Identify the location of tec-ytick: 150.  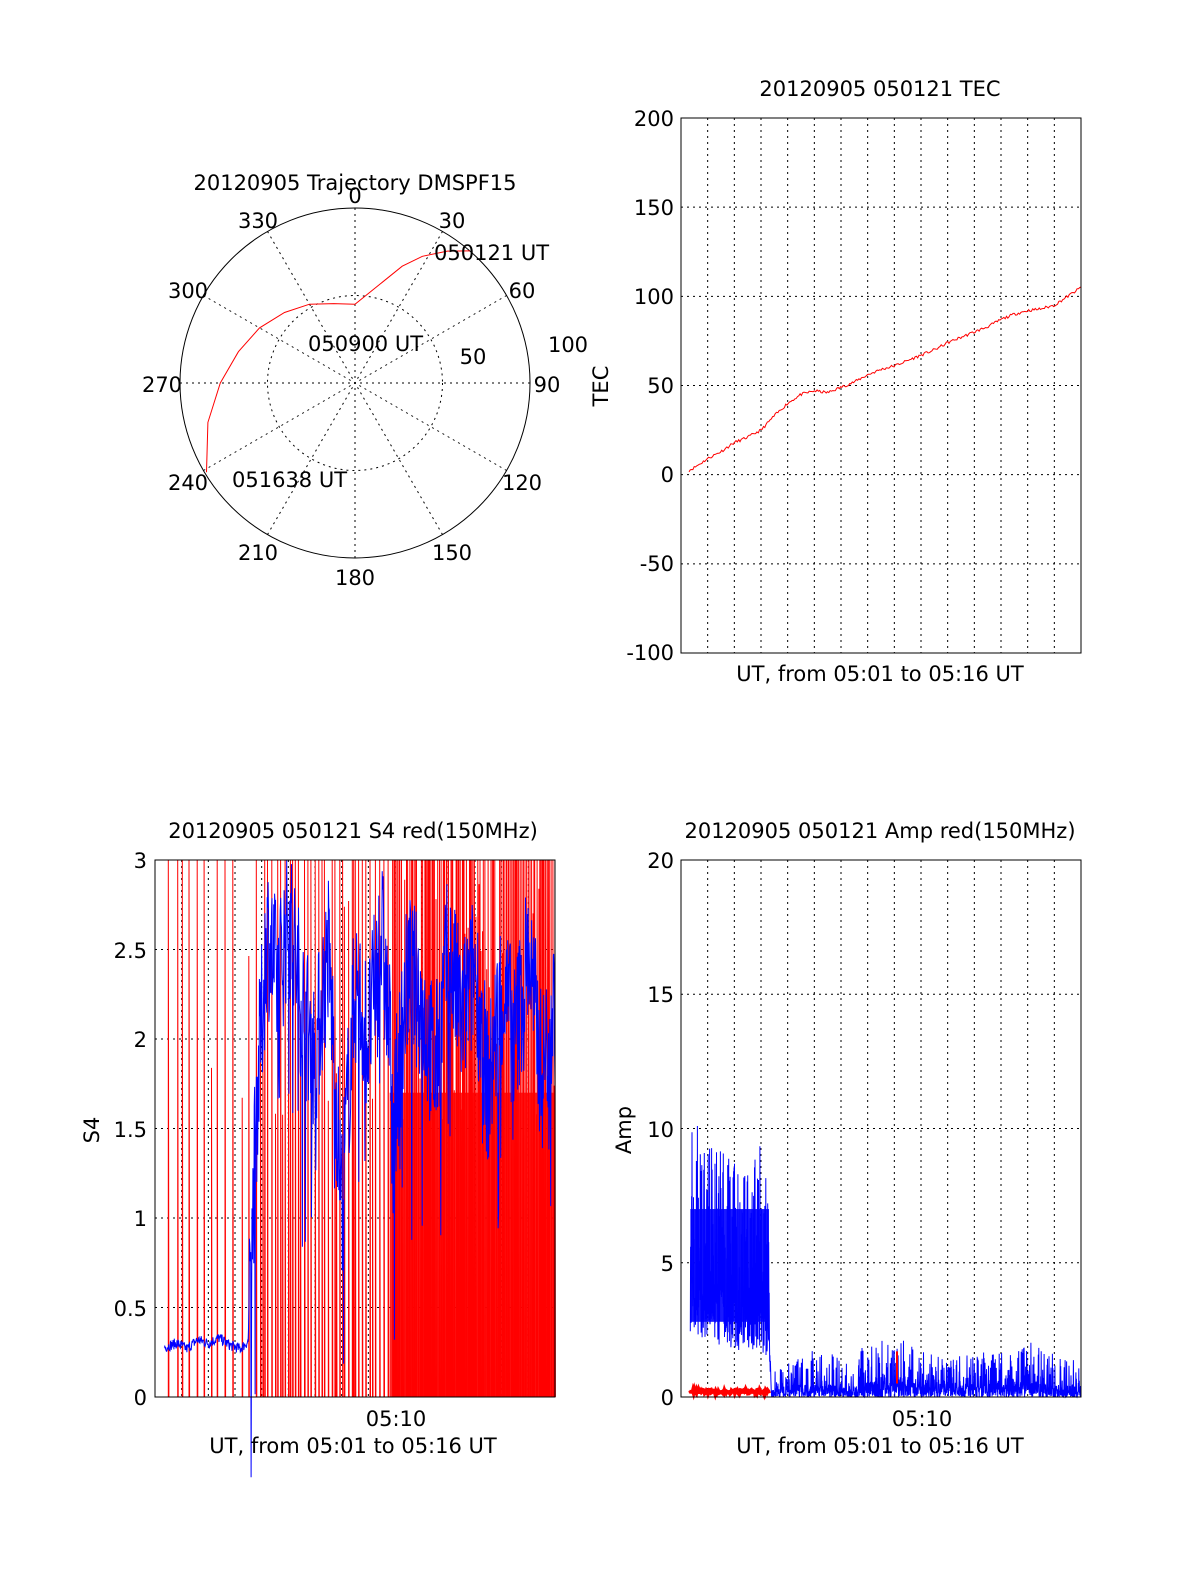
(654, 208).